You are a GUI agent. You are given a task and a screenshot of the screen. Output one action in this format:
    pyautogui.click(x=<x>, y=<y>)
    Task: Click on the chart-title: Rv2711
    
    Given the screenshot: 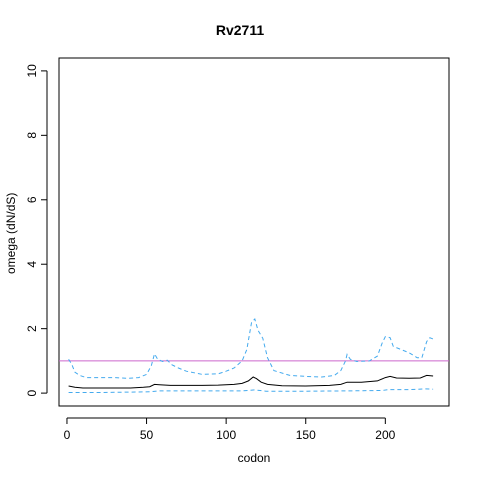 What is the action you would take?
    pyautogui.click(x=240, y=30)
    